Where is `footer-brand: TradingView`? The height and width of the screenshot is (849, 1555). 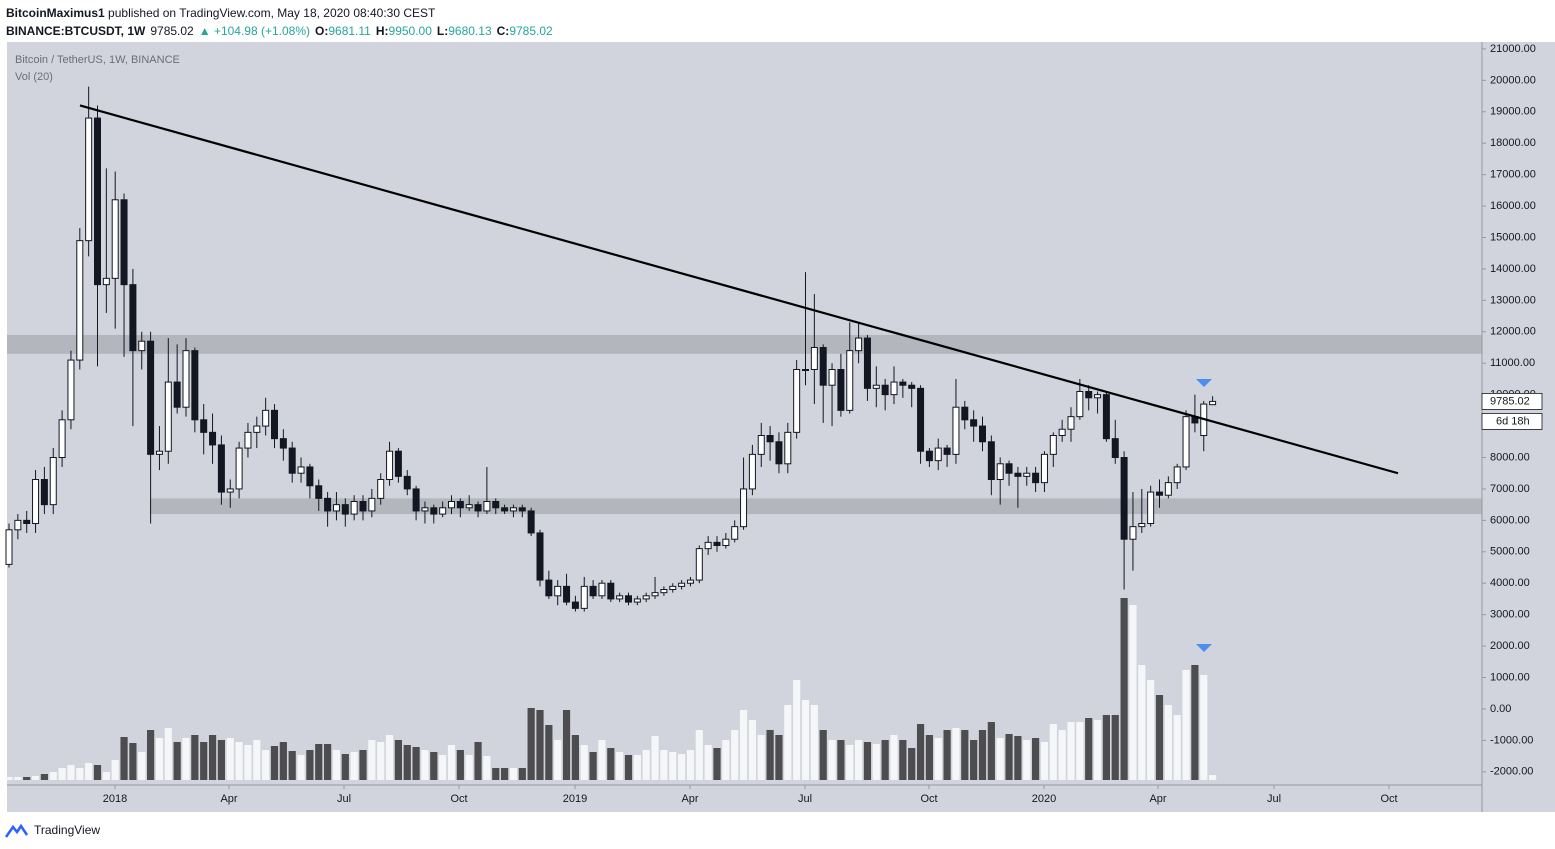
footer-brand: TradingView is located at coordinates (67, 830).